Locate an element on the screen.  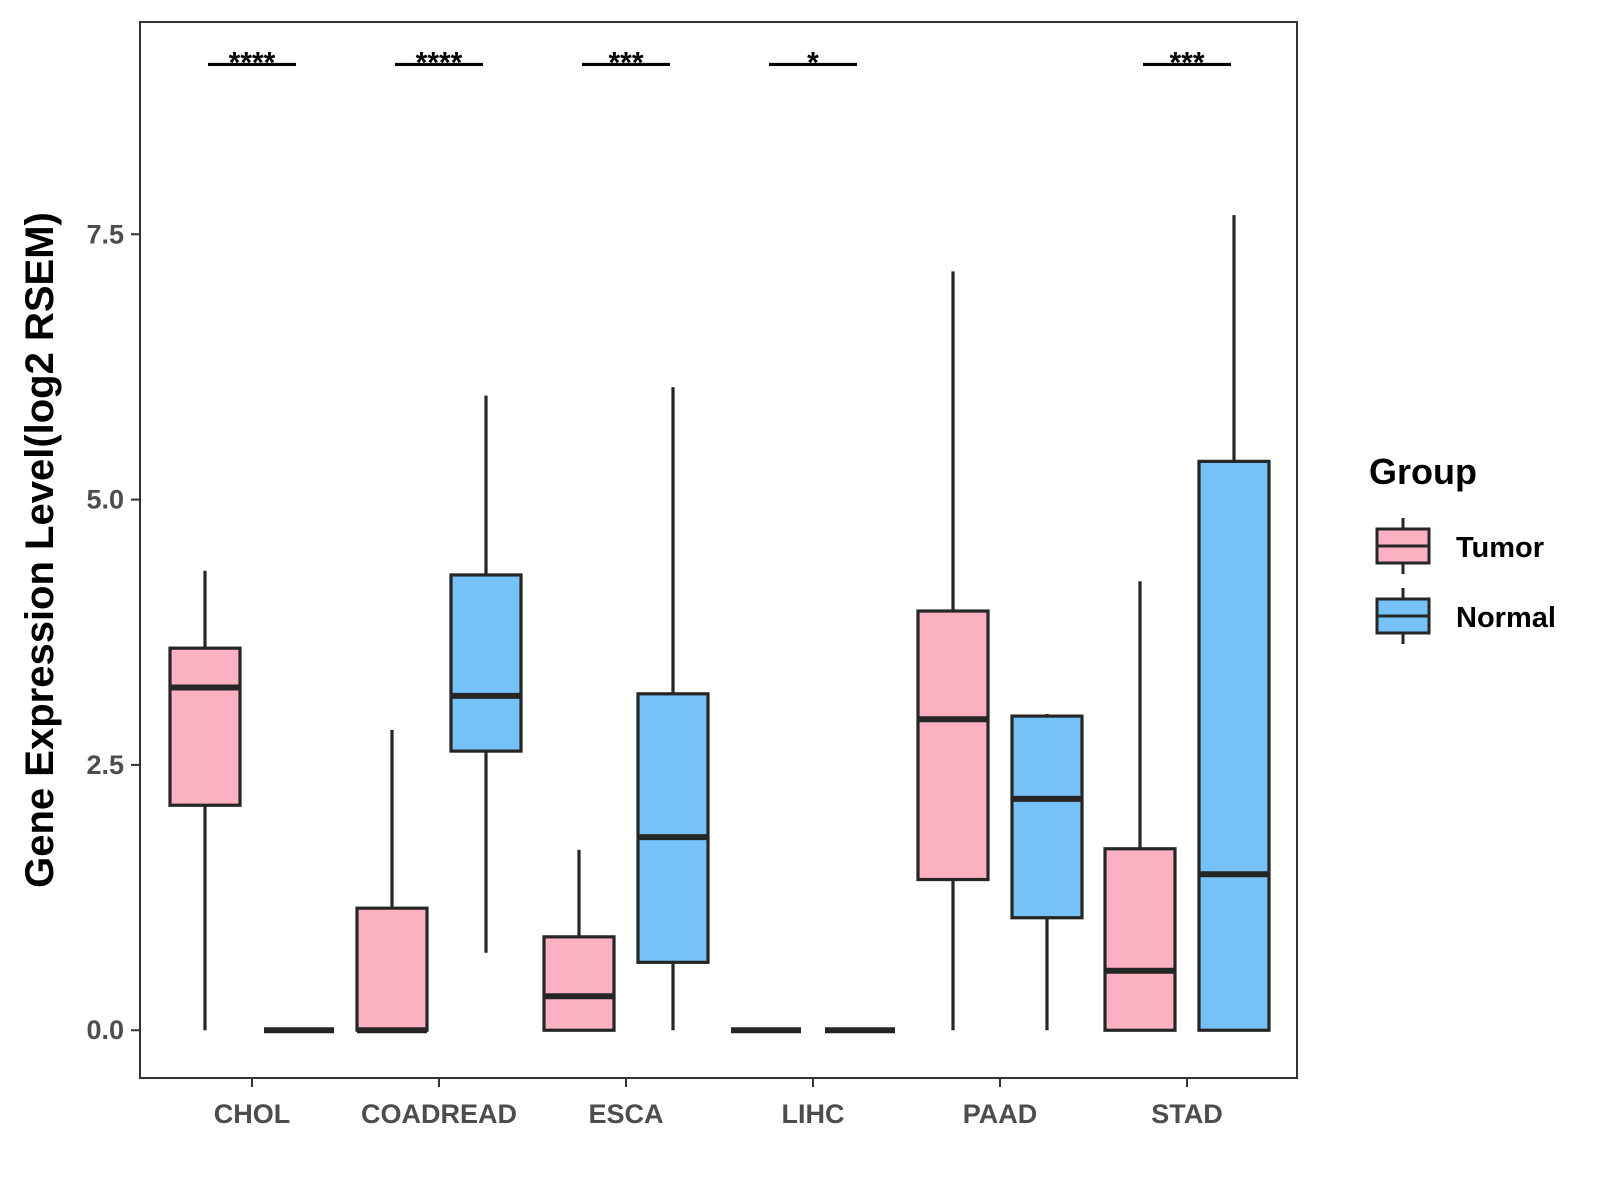
x-tick-label-paad: PAAD is located at coordinates (1000, 1114).